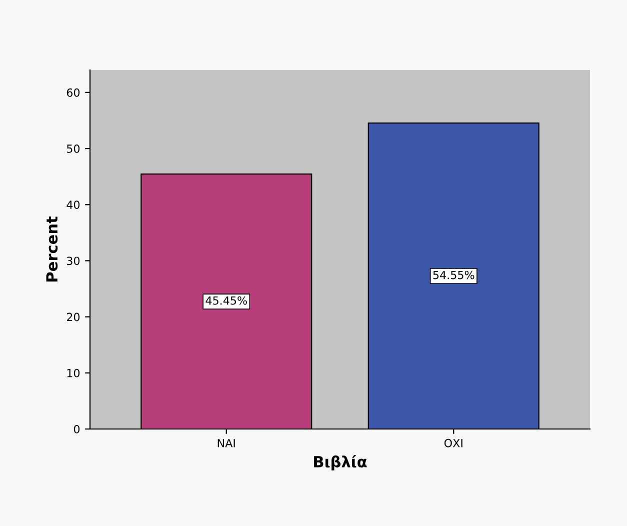 This screenshot has height=526, width=627. I want to click on x-tick-label: ΟΧΙ, so click(453, 443).